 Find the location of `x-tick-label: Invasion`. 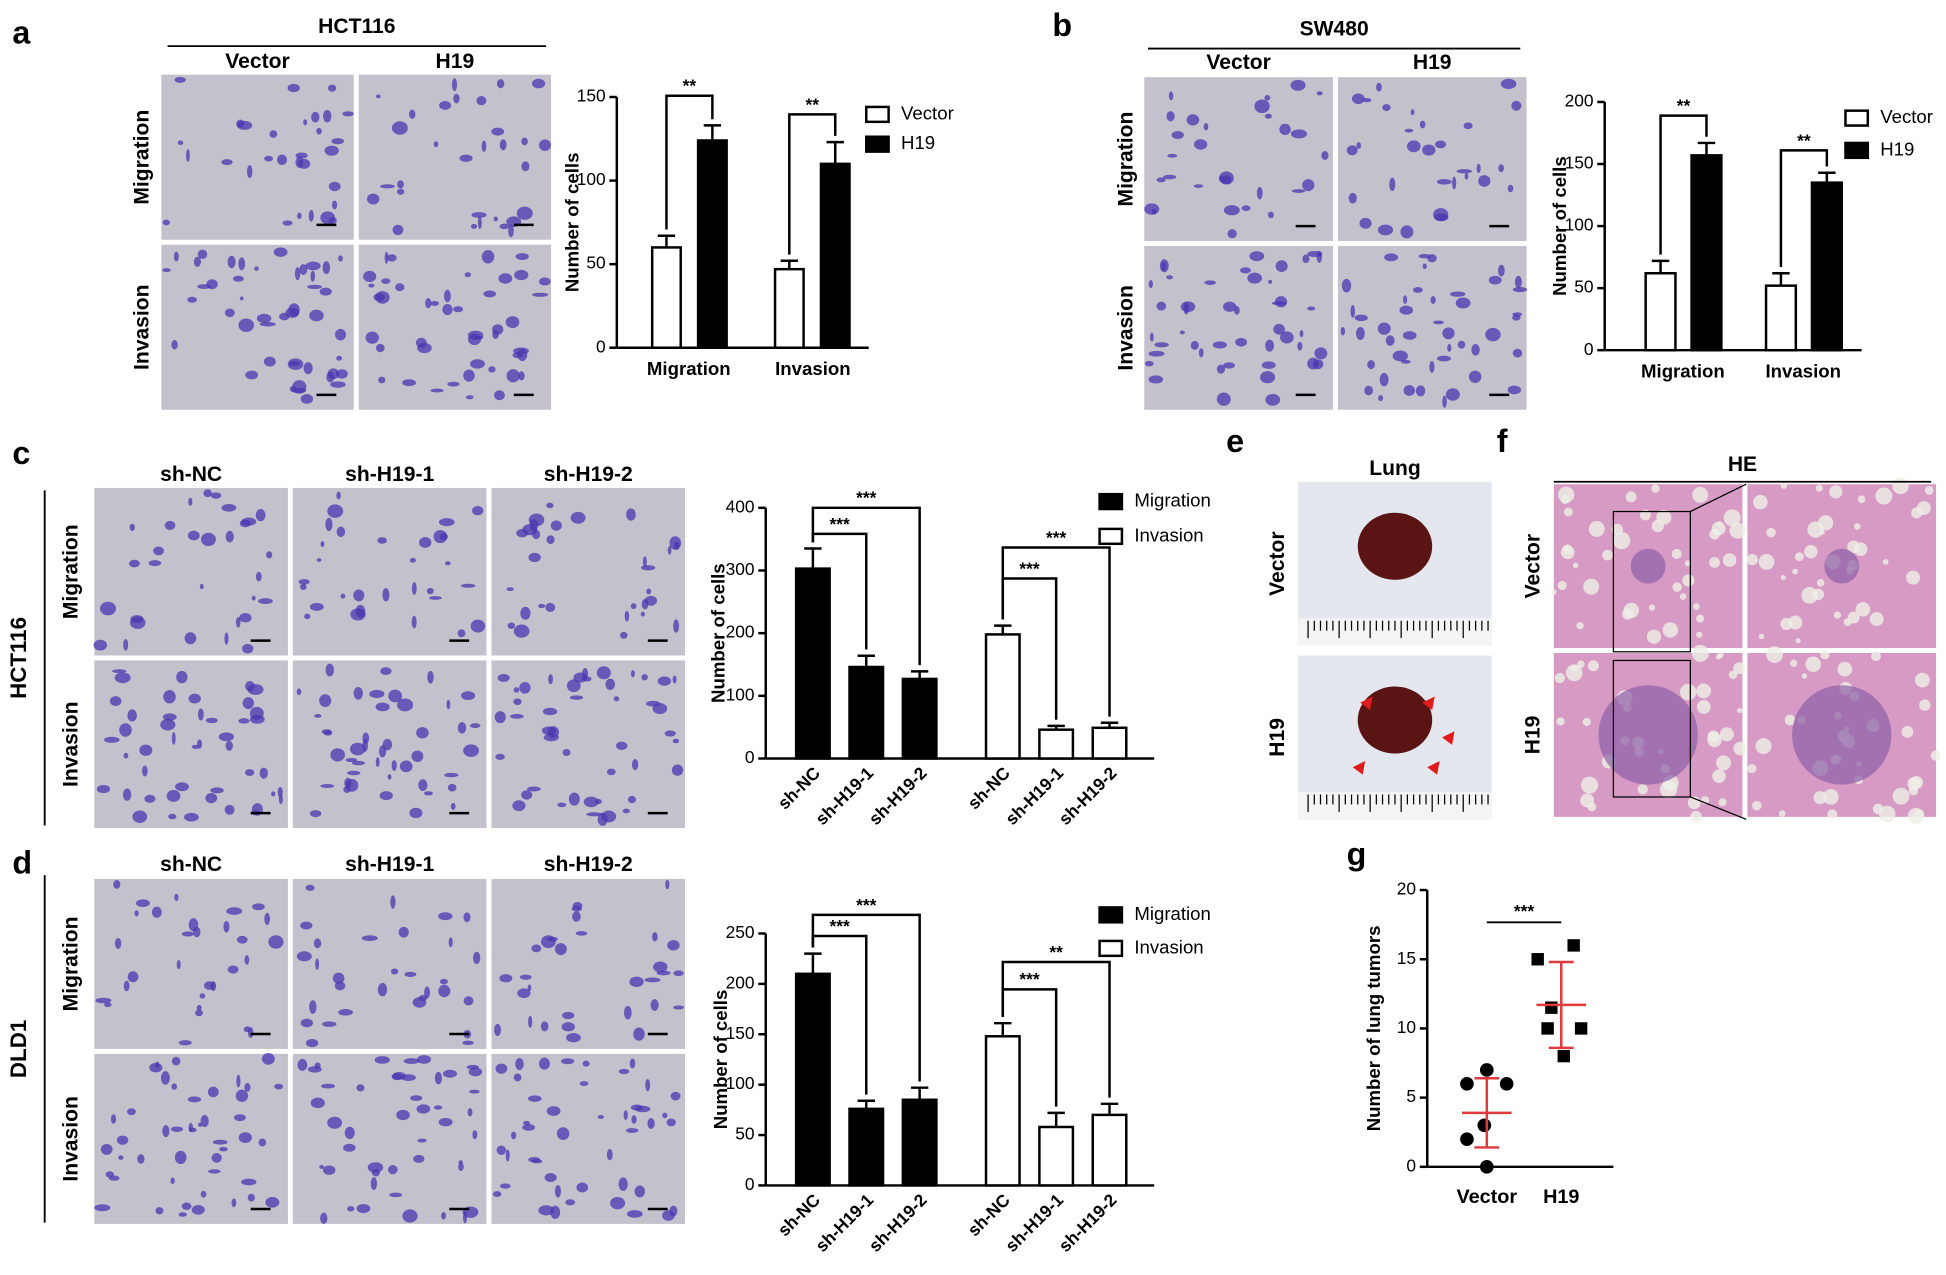

x-tick-label: Invasion is located at coordinates (813, 368).